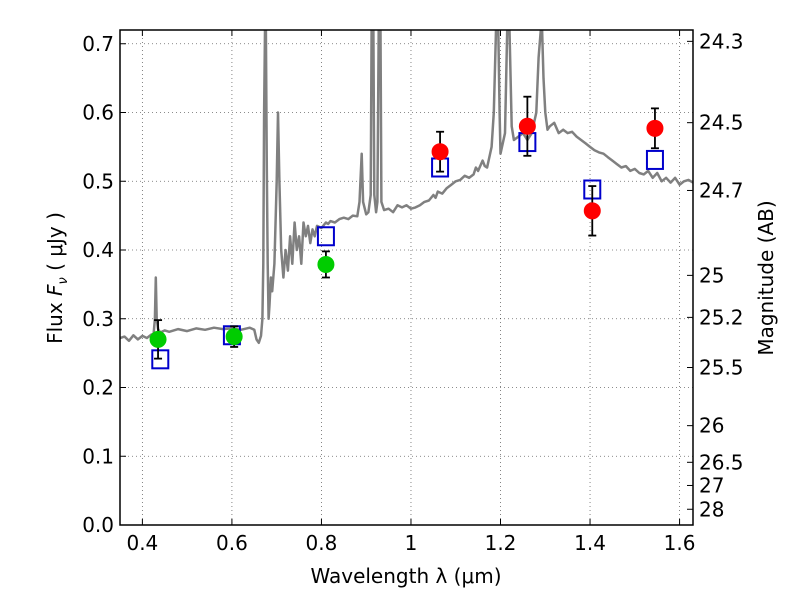  What do you see at coordinates (721, 462) in the screenshot?
I see `y2-tick-label: 26.5` at bounding box center [721, 462].